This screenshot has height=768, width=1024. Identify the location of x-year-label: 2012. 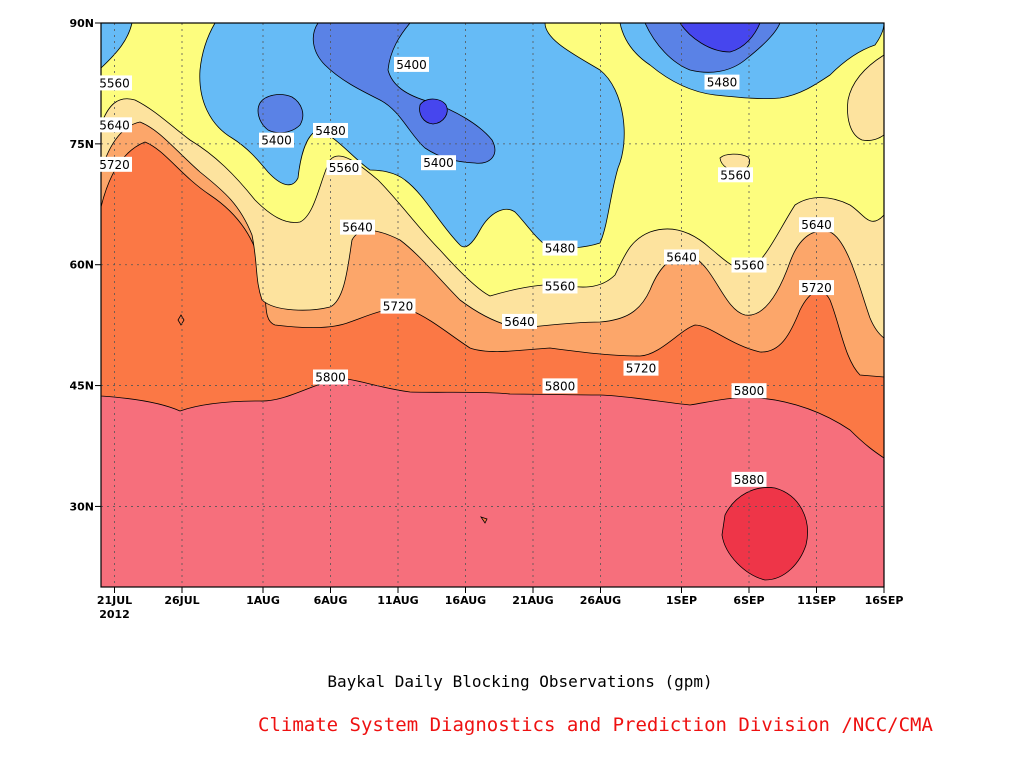
(114, 614).